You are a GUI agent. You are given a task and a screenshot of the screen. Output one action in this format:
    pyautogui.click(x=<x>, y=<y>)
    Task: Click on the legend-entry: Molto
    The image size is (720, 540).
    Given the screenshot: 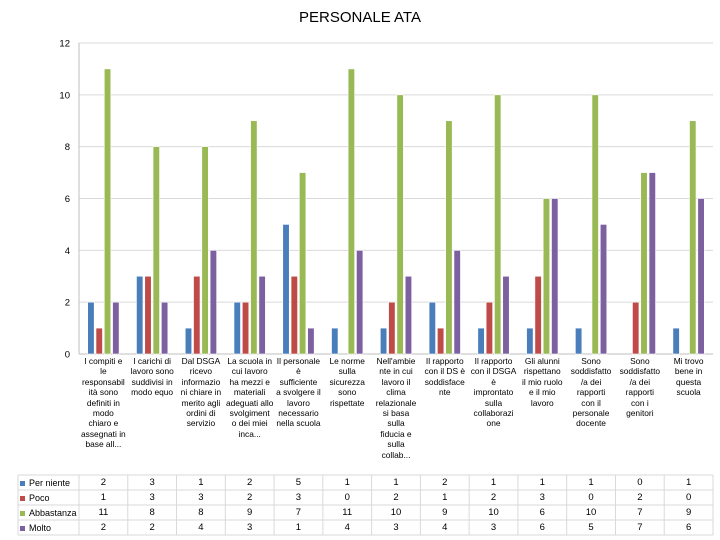 What is the action you would take?
    pyautogui.click(x=51, y=528)
    